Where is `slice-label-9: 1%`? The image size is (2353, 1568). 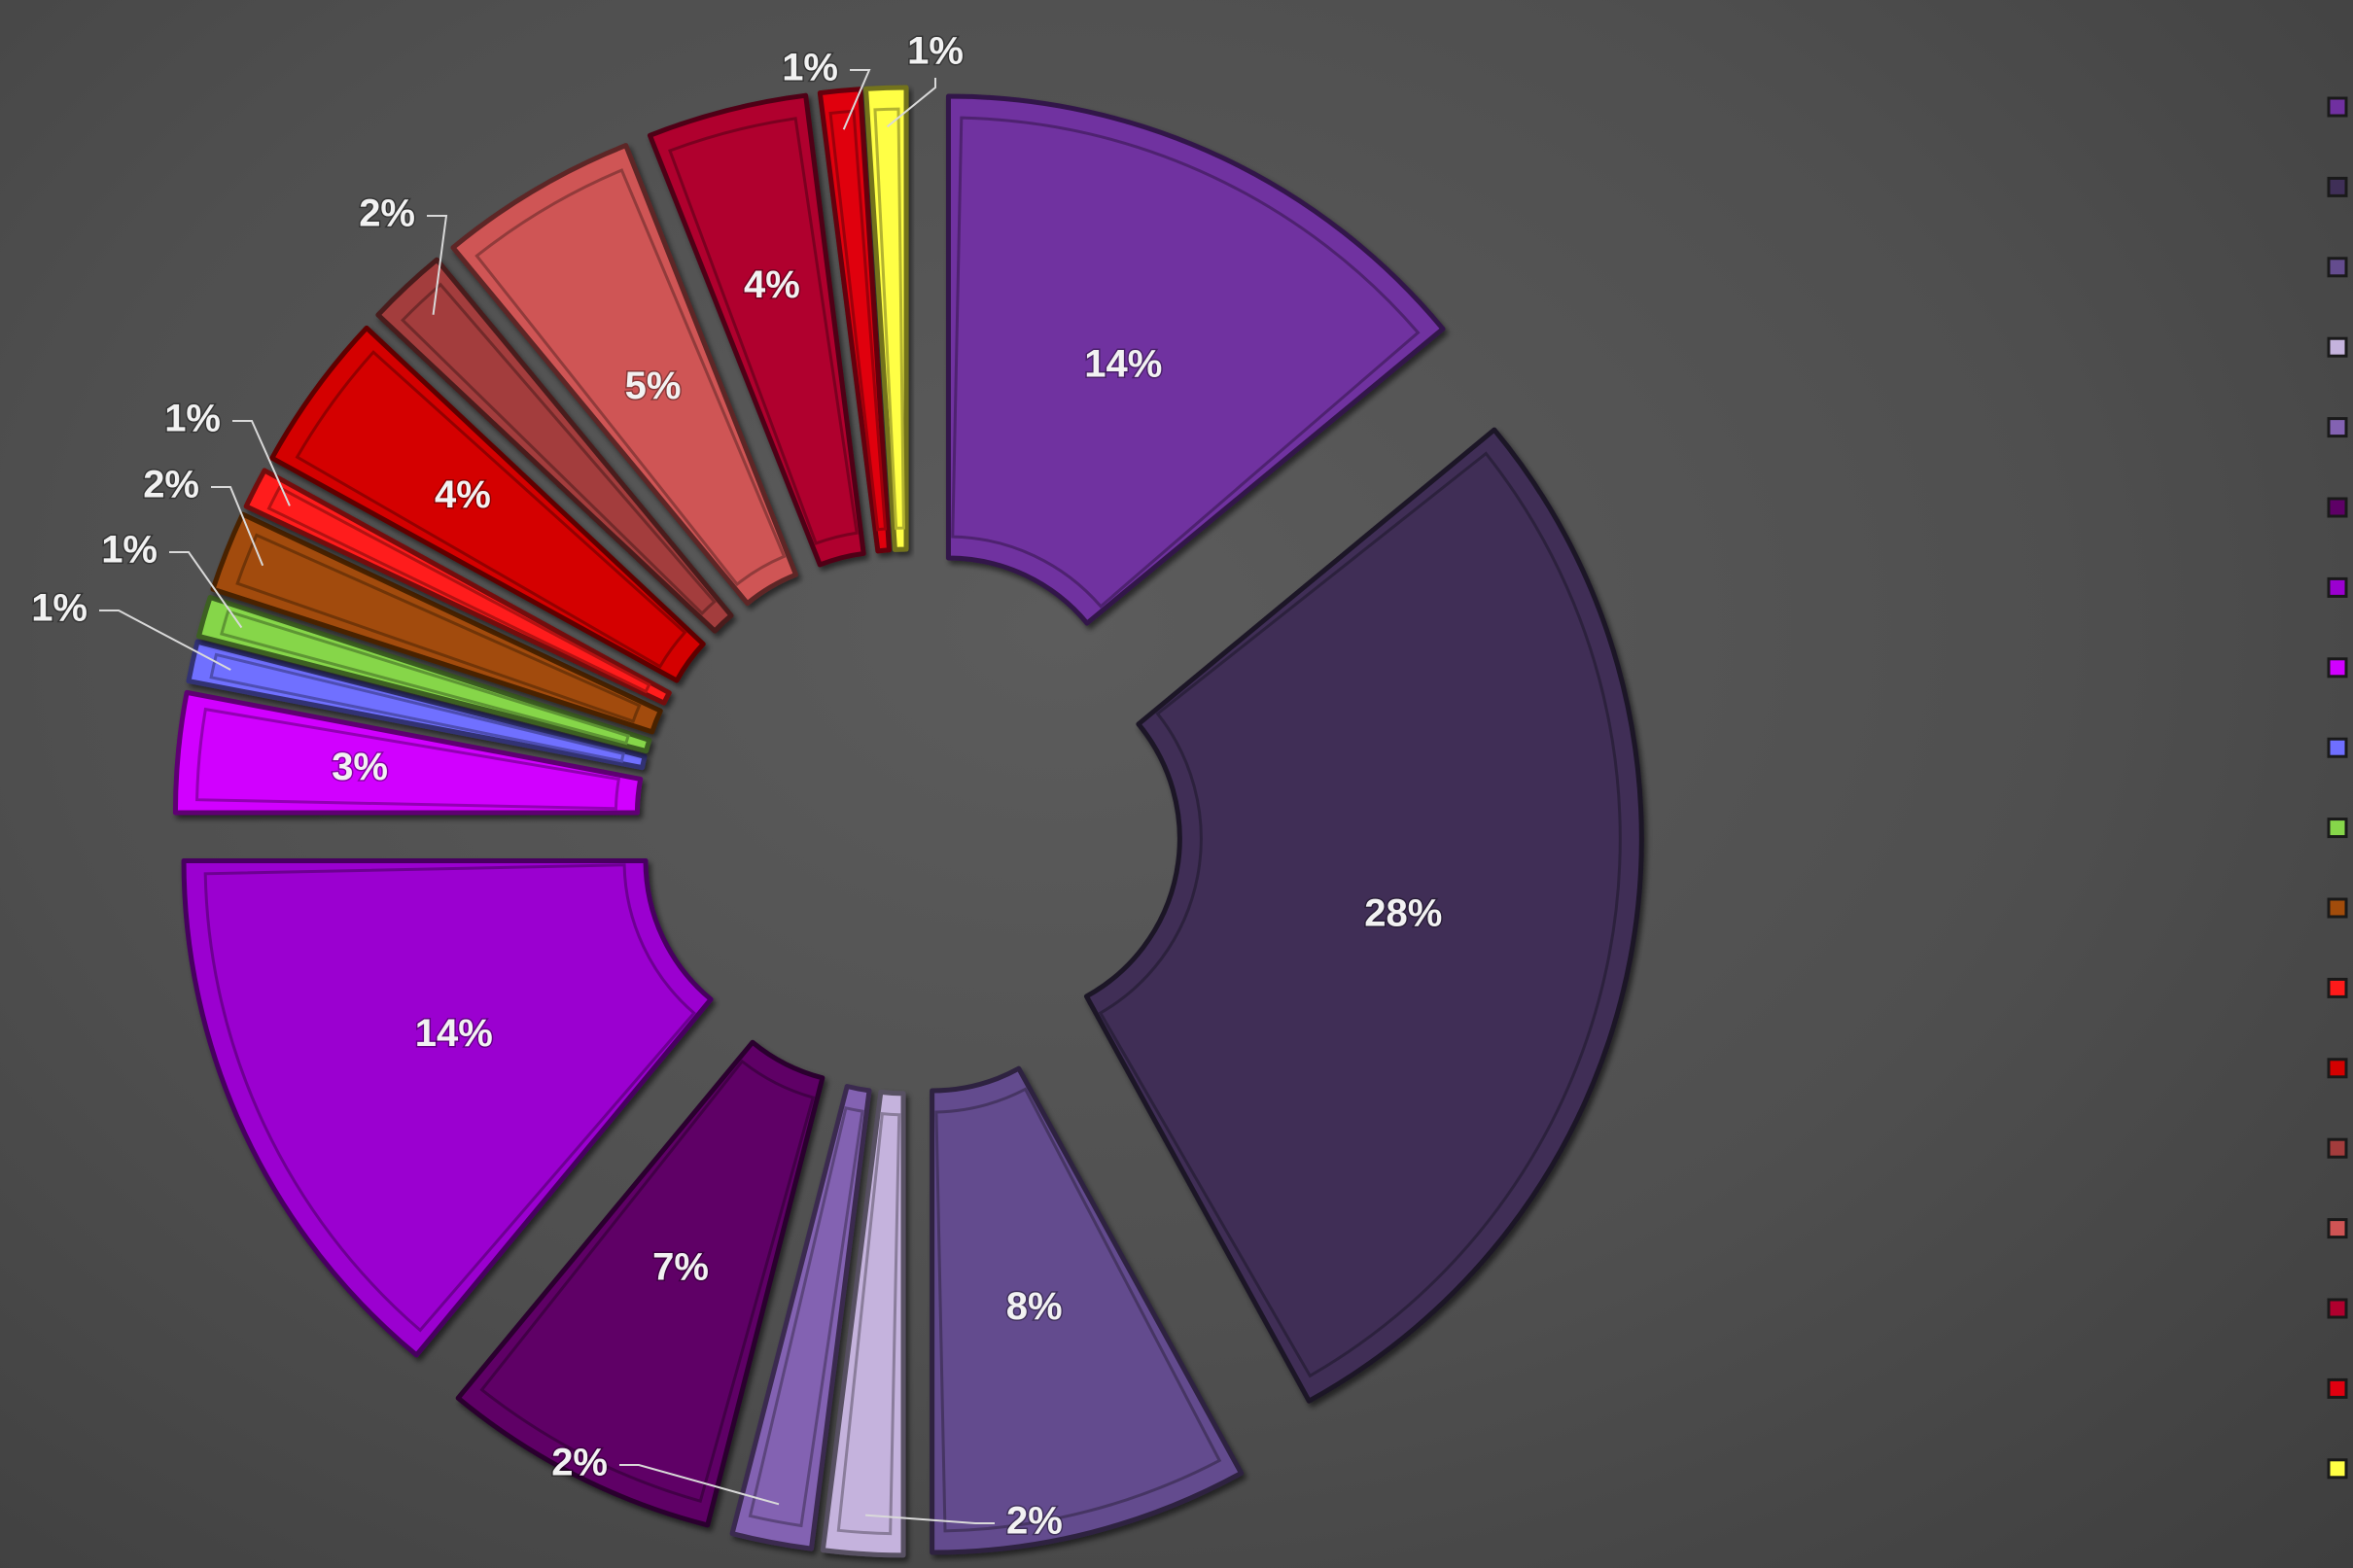 slice-label-9: 1% is located at coordinates (59, 608).